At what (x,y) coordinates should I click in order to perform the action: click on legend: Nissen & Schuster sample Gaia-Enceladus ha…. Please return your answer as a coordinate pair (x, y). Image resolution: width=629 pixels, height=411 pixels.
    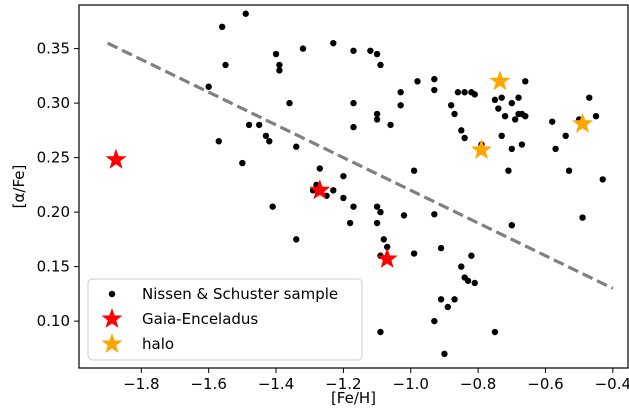
    Looking at the image, I should click on (225, 319).